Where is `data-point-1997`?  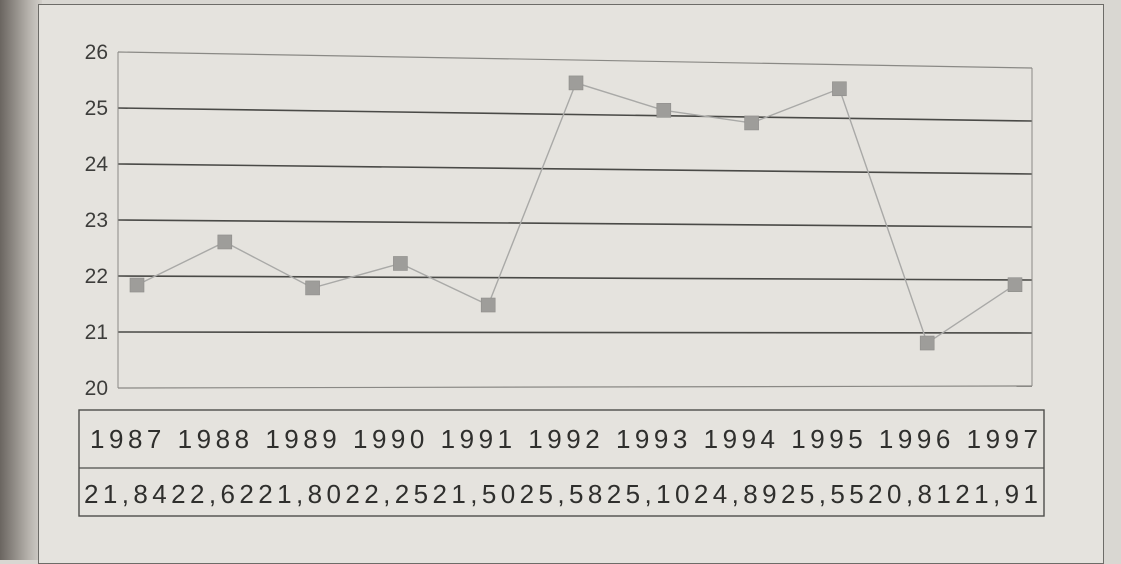
data-point-1997 is located at coordinates (1015, 285).